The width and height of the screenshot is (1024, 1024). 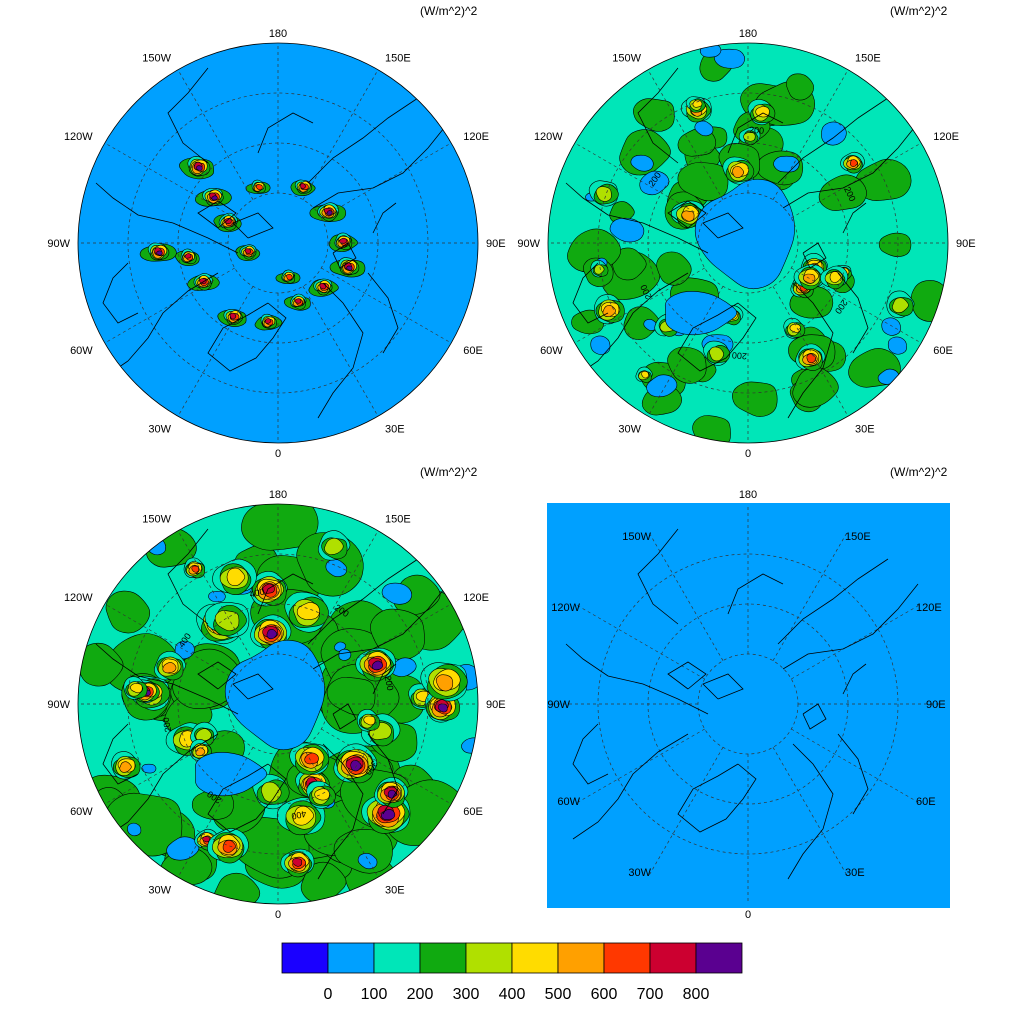 I want to click on longitude-label: 120E, so click(x=929, y=608).